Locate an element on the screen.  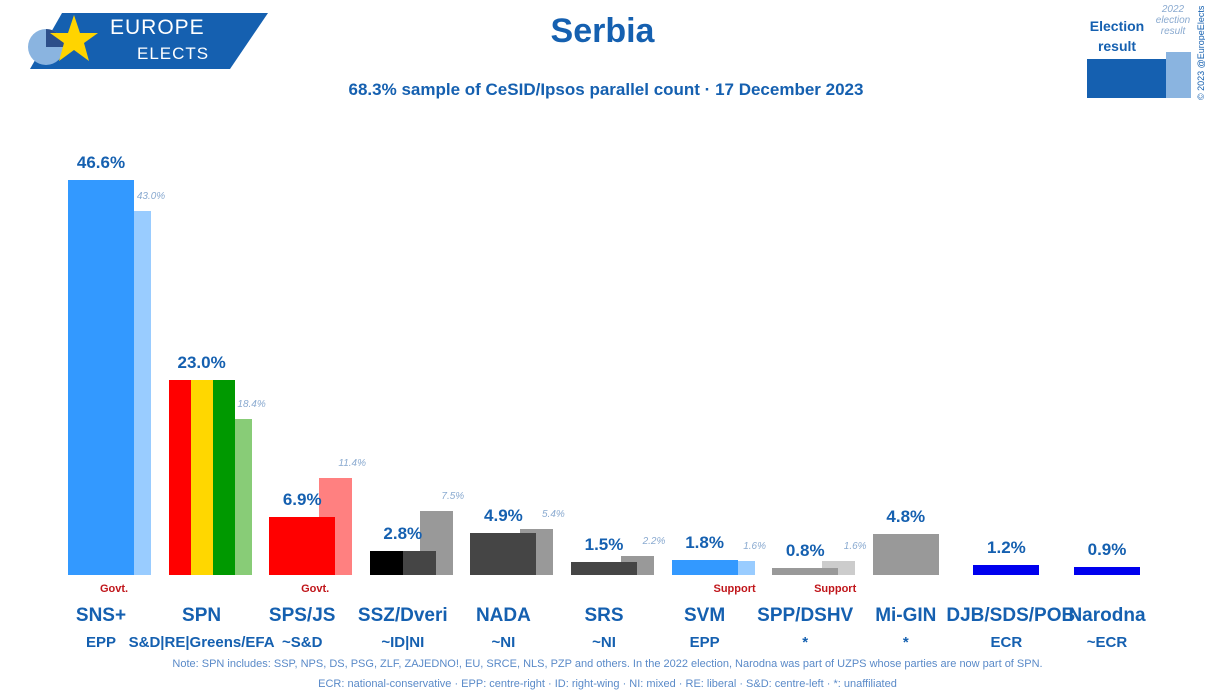
result-value-label: 46.6% is located at coordinates (101, 162).